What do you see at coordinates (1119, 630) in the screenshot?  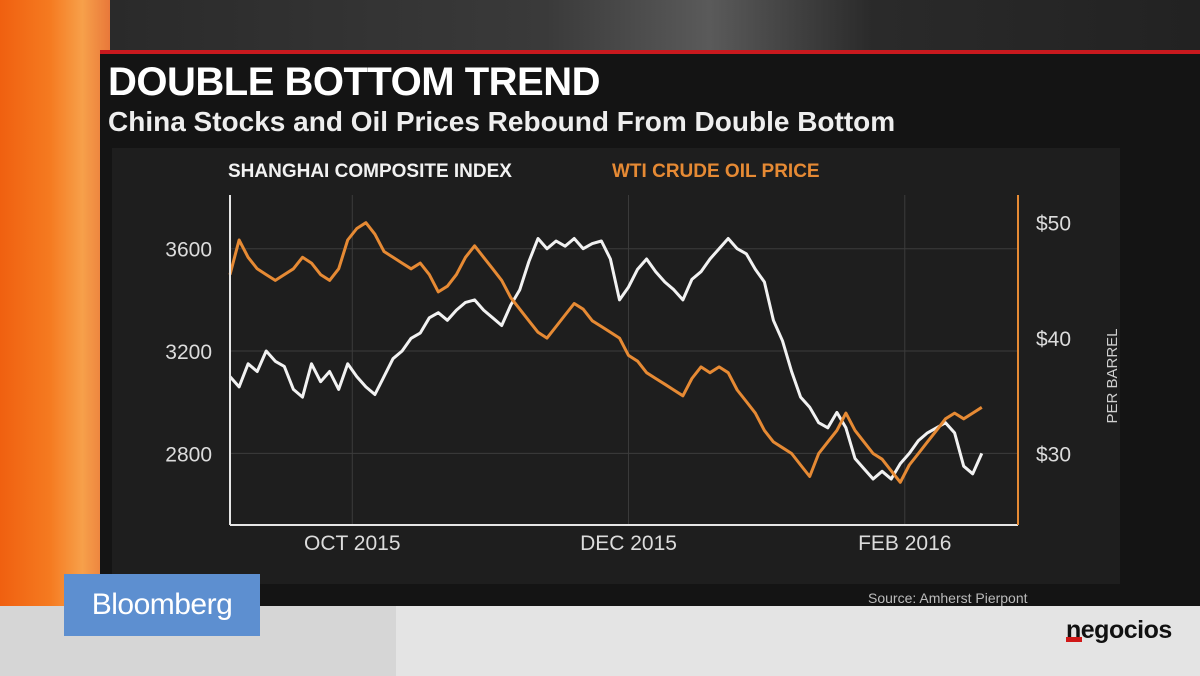 I see `negocios-logo: negocios` at bounding box center [1119, 630].